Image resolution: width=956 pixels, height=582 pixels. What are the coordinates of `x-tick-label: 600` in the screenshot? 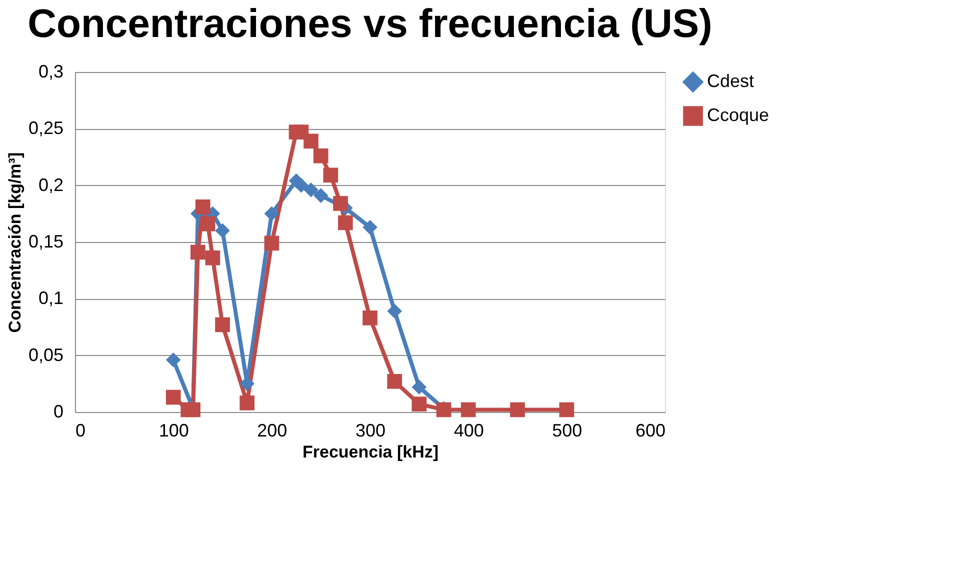 It's located at (650, 430).